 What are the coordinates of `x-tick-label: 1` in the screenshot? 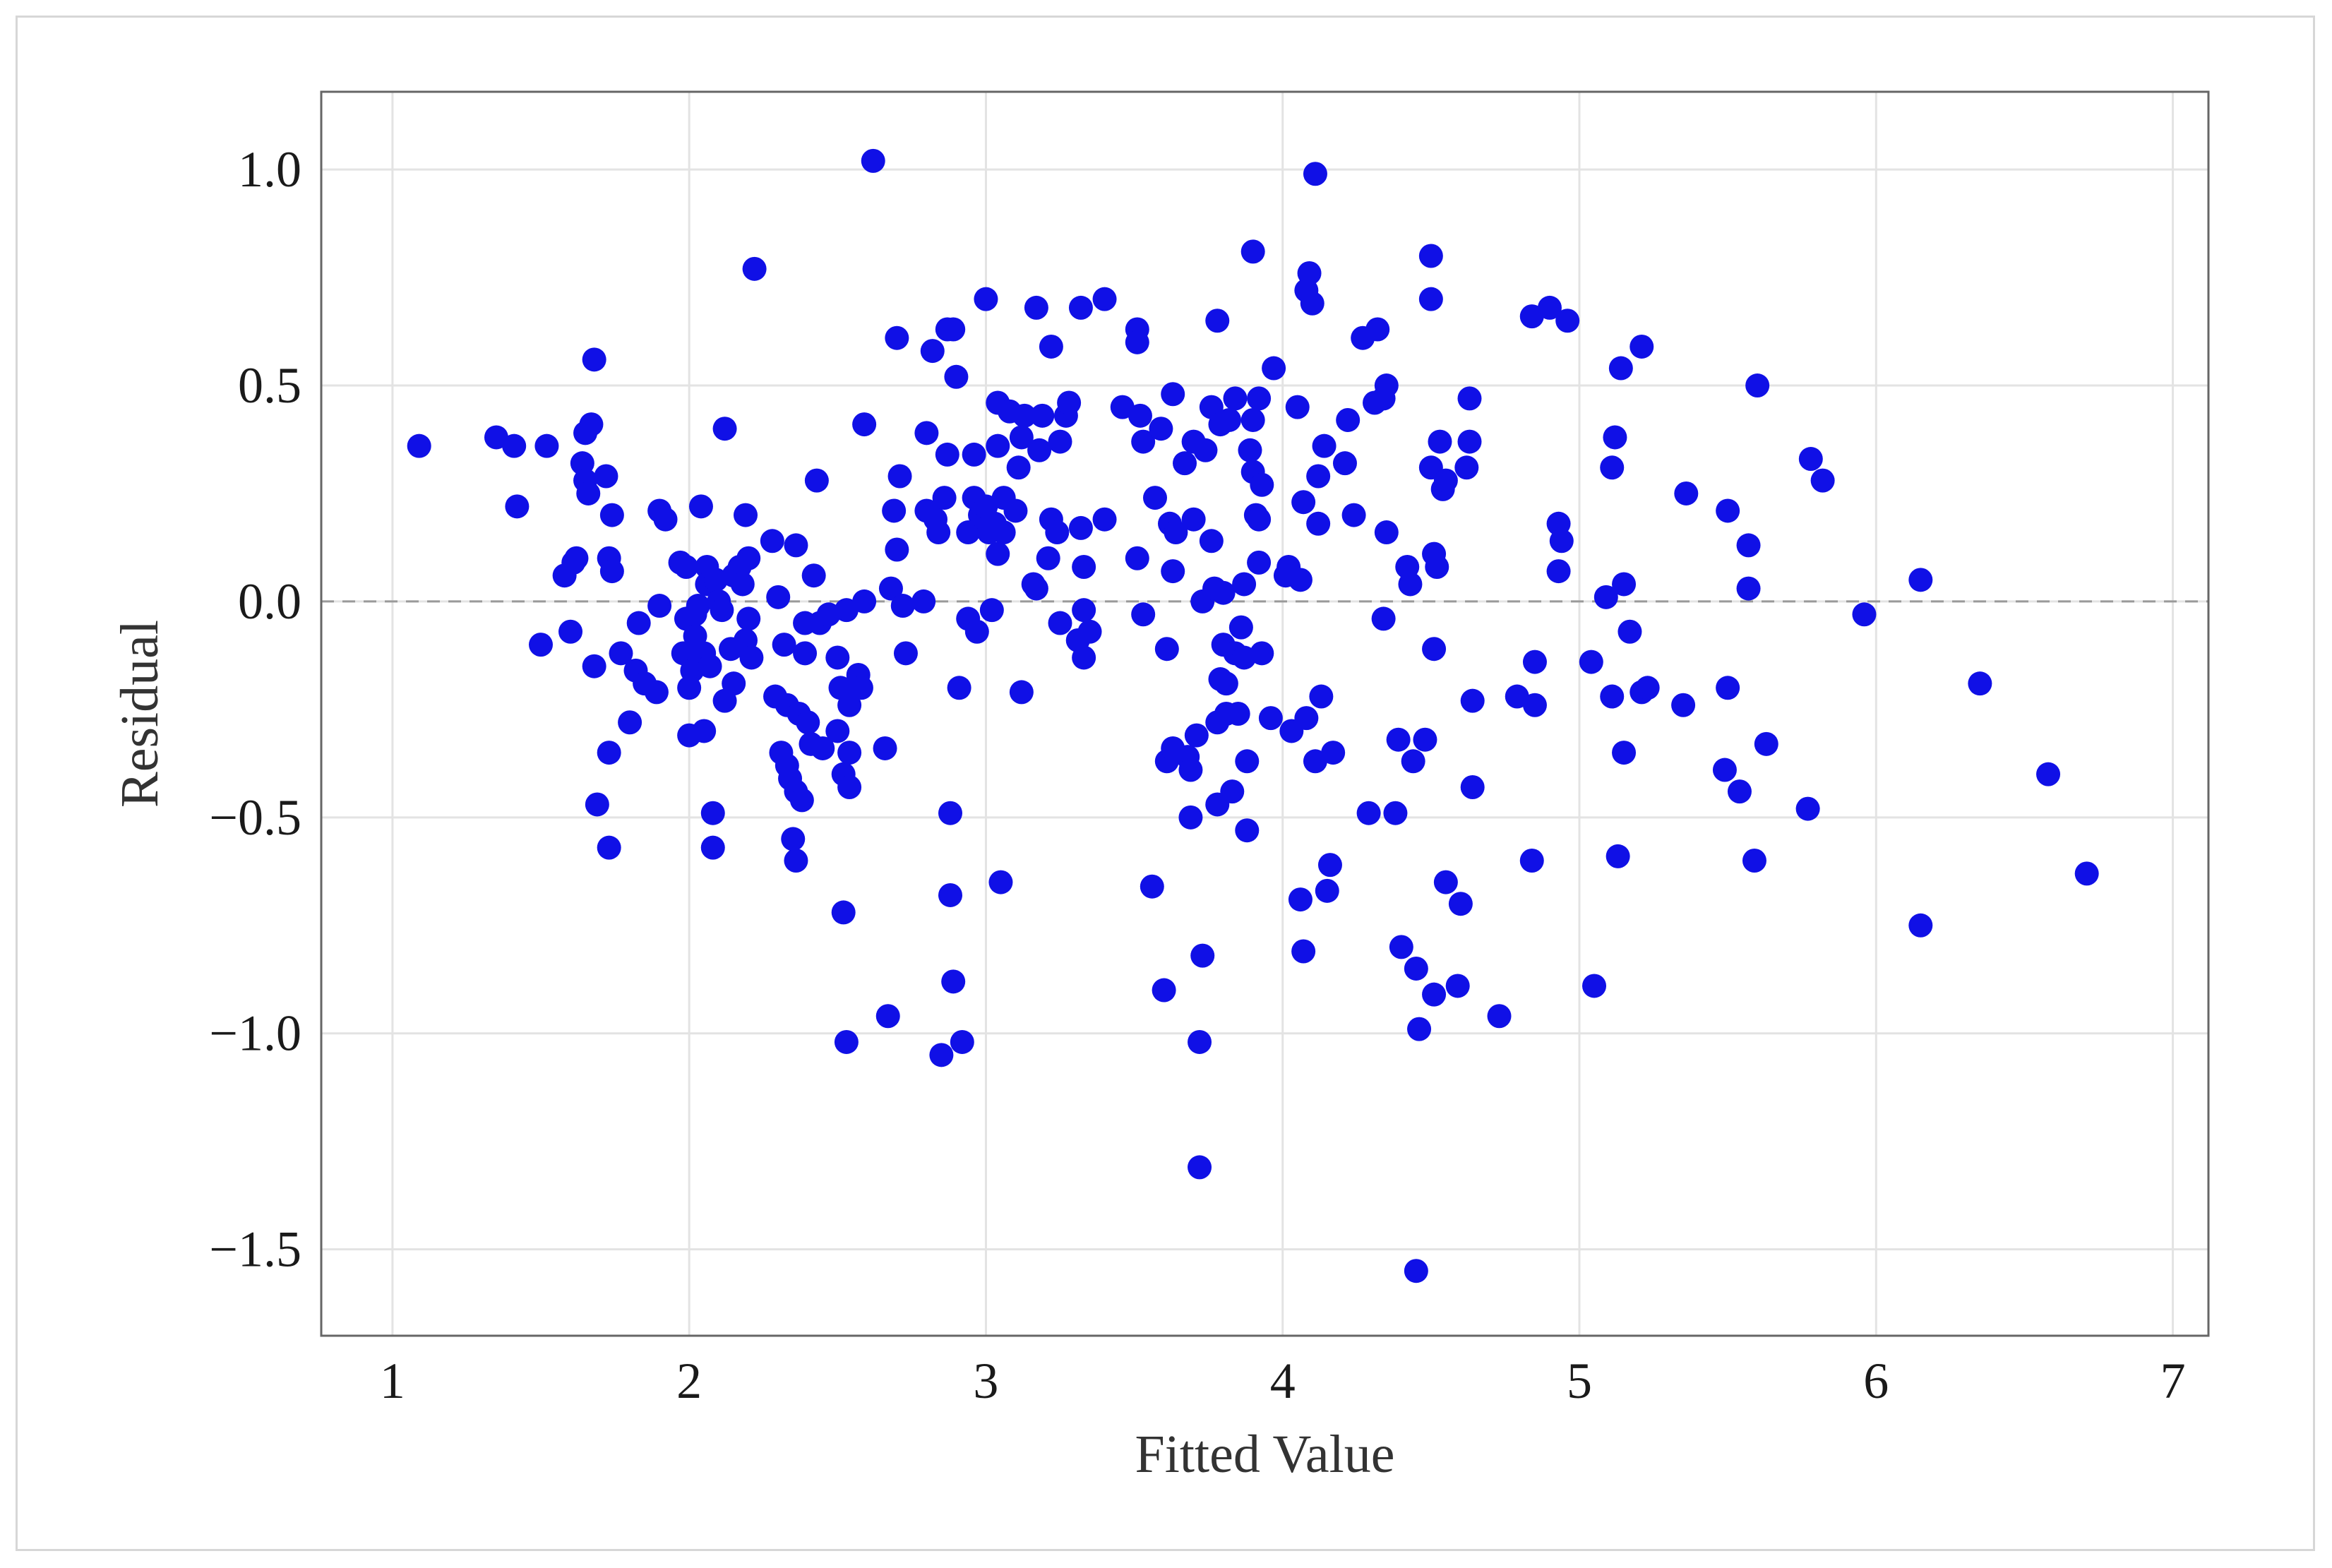 It's located at (392, 1381).